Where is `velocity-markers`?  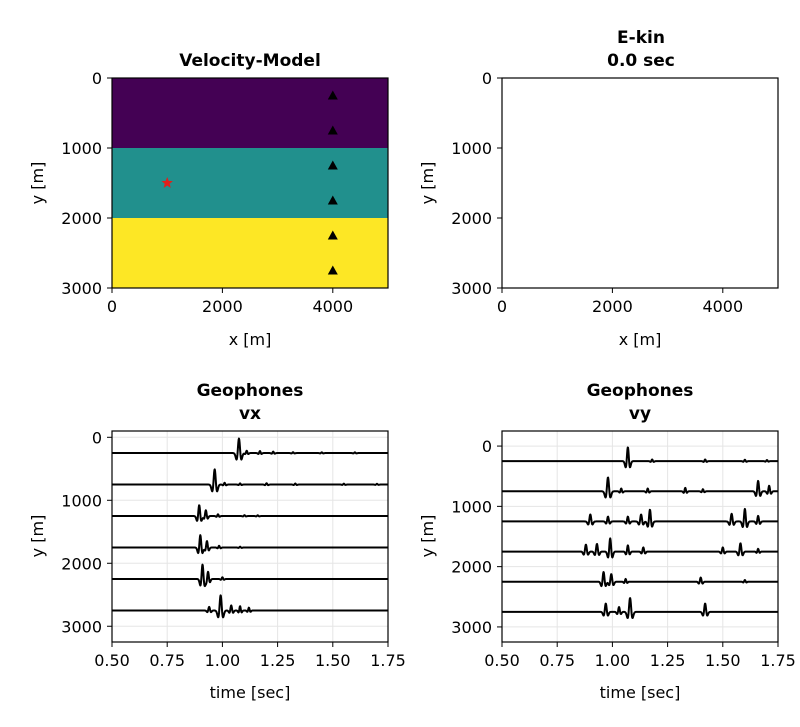 velocity-markers is located at coordinates (249, 182).